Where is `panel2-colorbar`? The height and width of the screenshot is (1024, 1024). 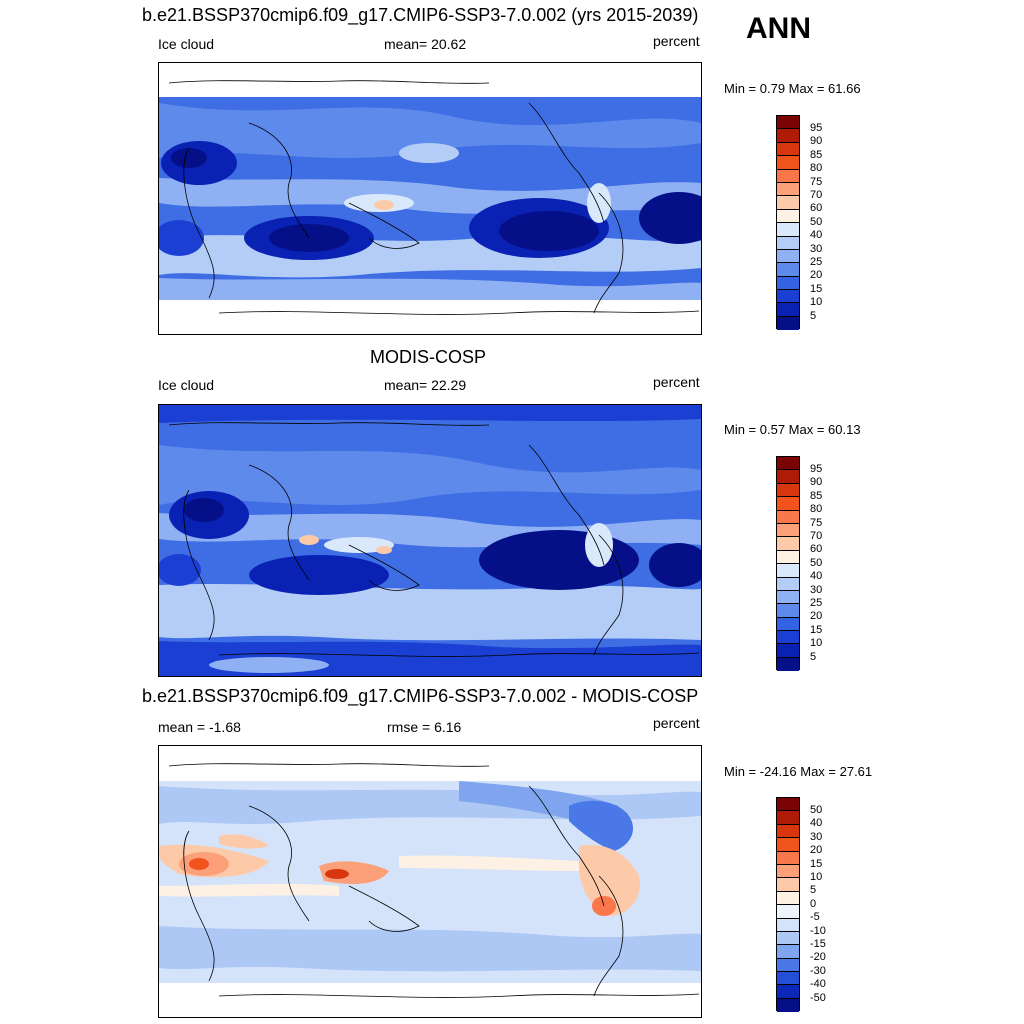
panel2-colorbar is located at coordinates (788, 564).